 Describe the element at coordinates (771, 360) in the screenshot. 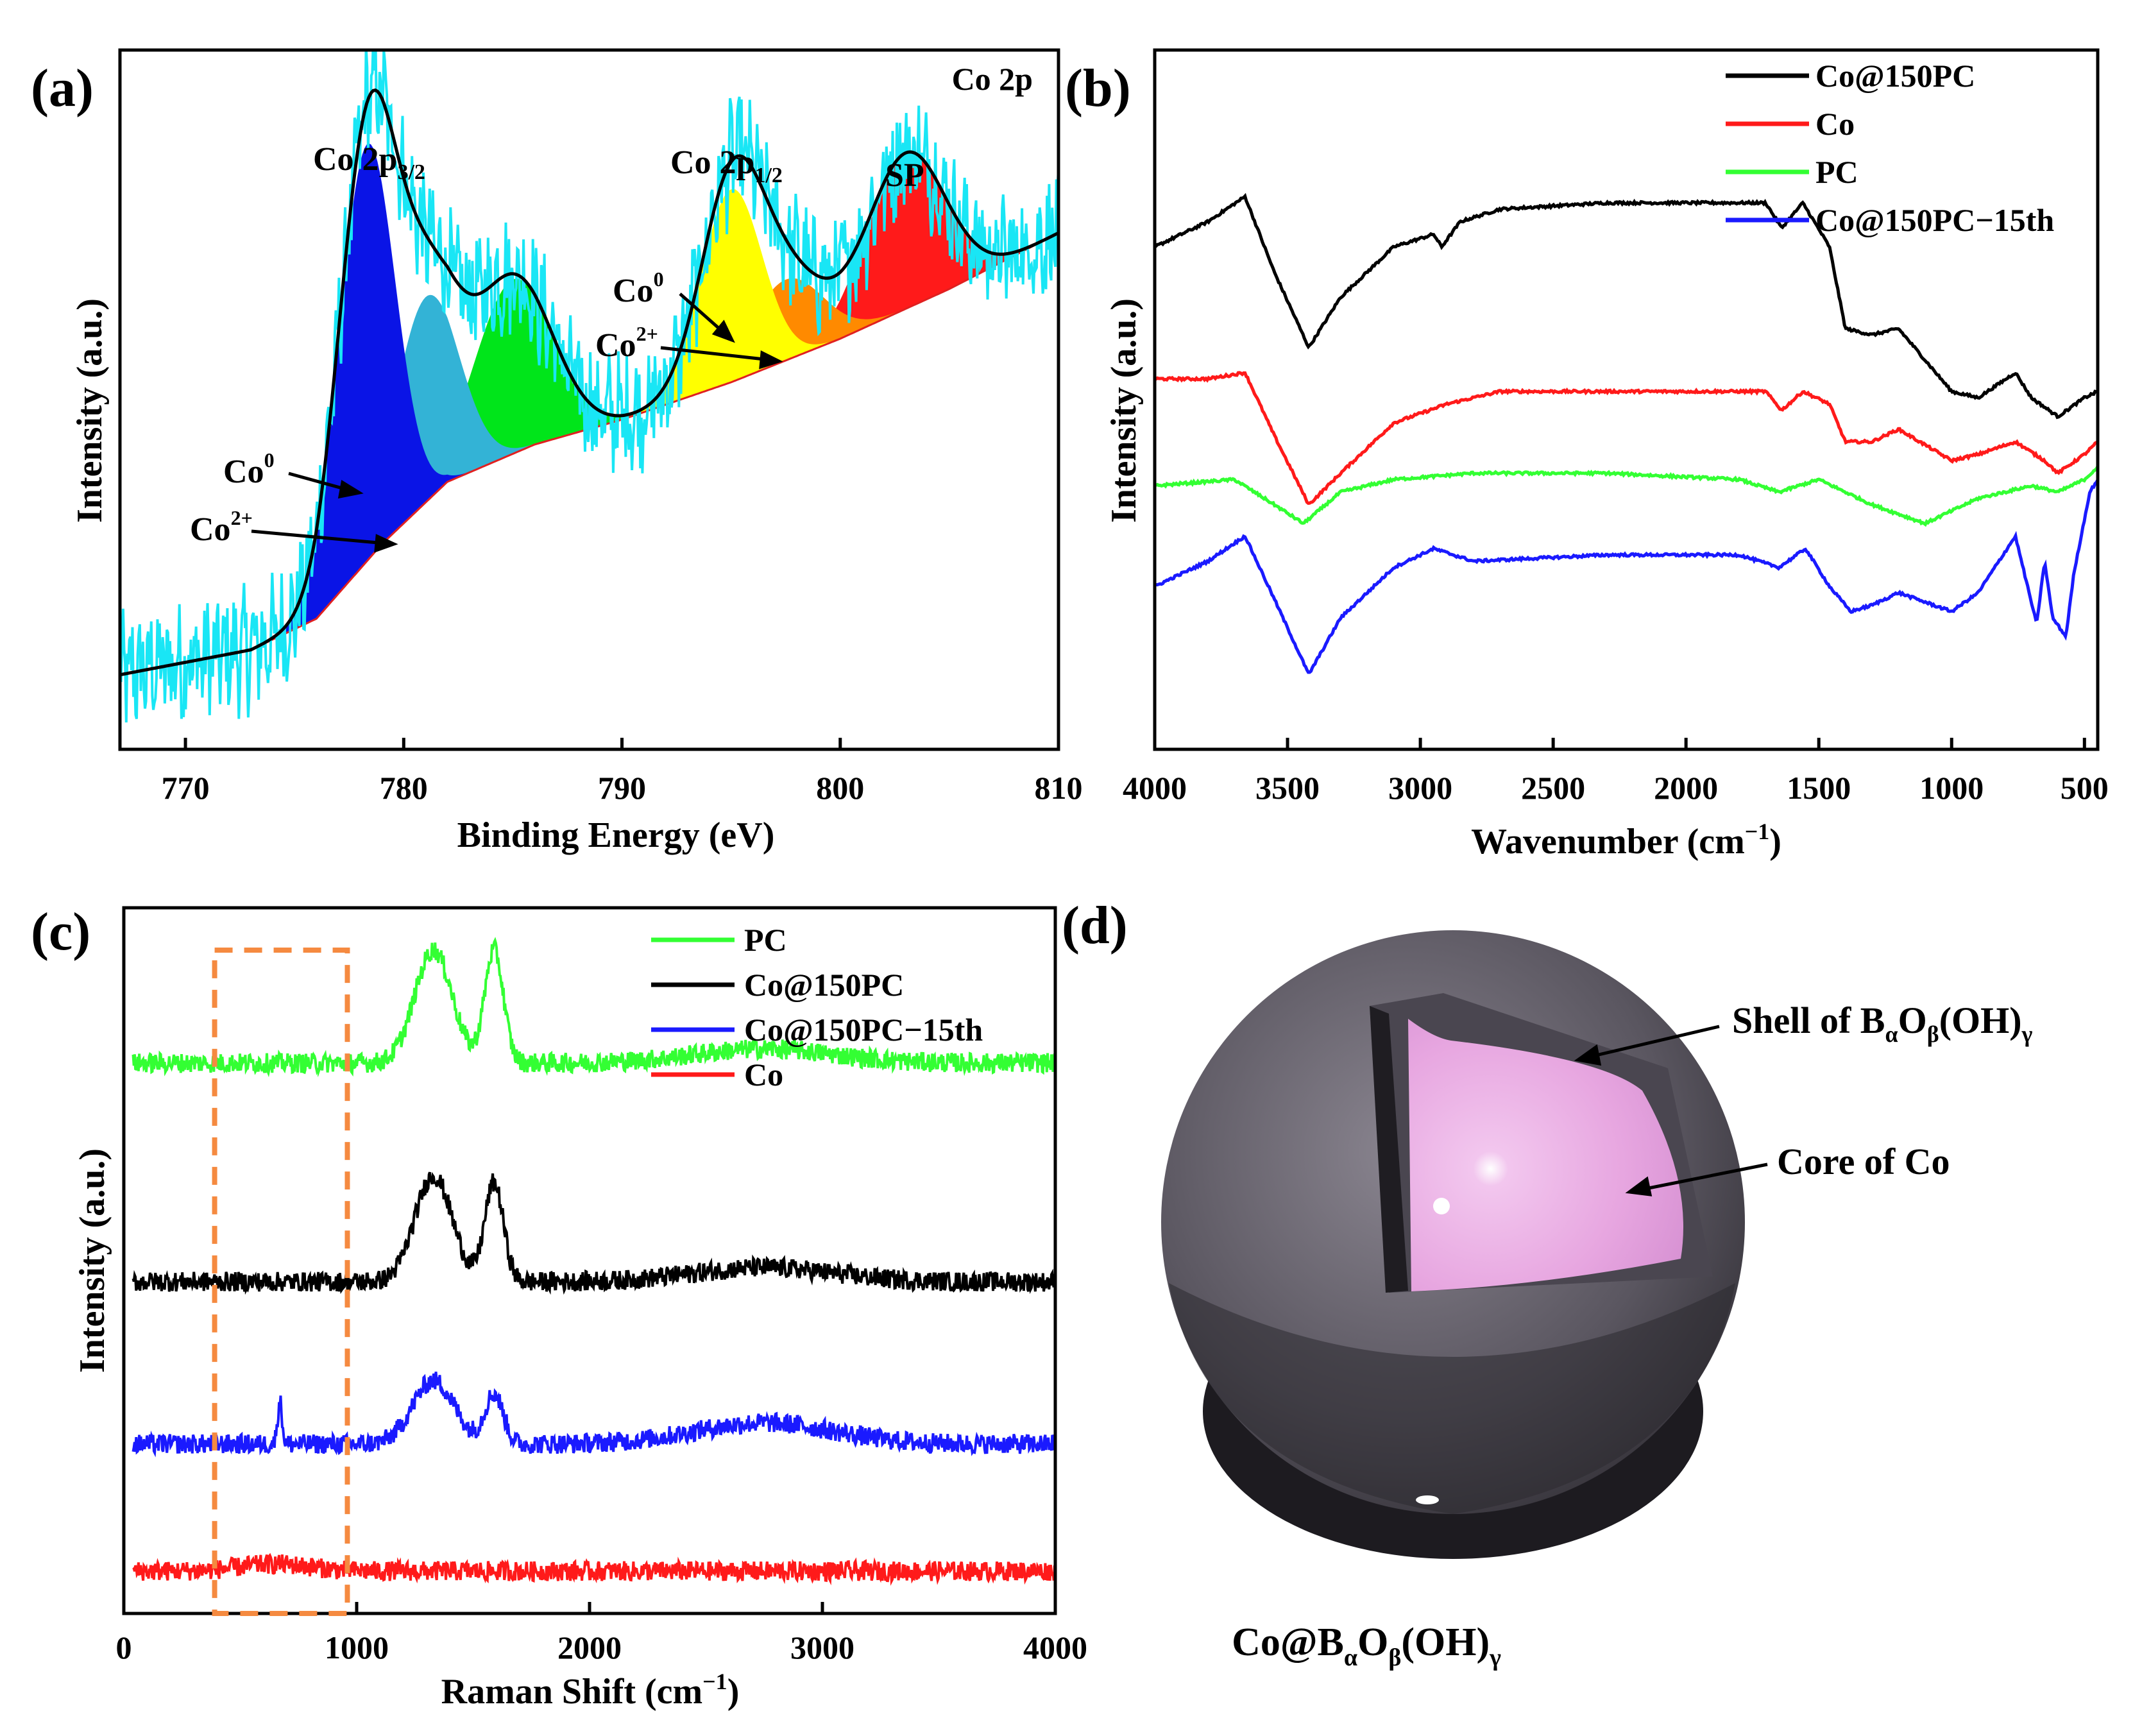

I see `arrowhead-co2-right` at that location.